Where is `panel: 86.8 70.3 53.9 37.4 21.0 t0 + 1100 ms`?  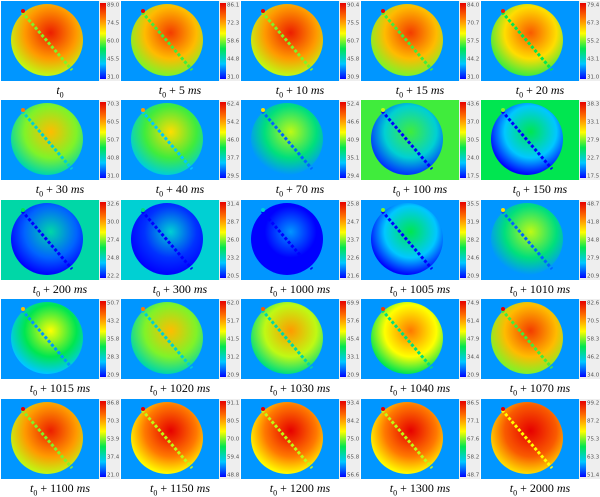
panel: 86.8 70.3 53.9 37.4 21.0 t0 + 1100 ms is located at coordinates (60, 447).